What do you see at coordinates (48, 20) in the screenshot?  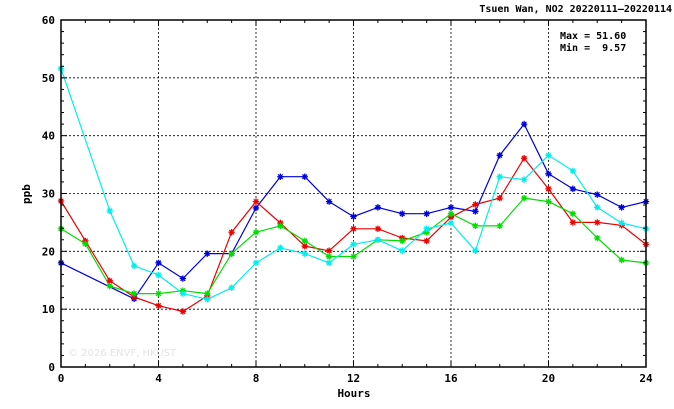 I see `y-tick-label: 60` at bounding box center [48, 20].